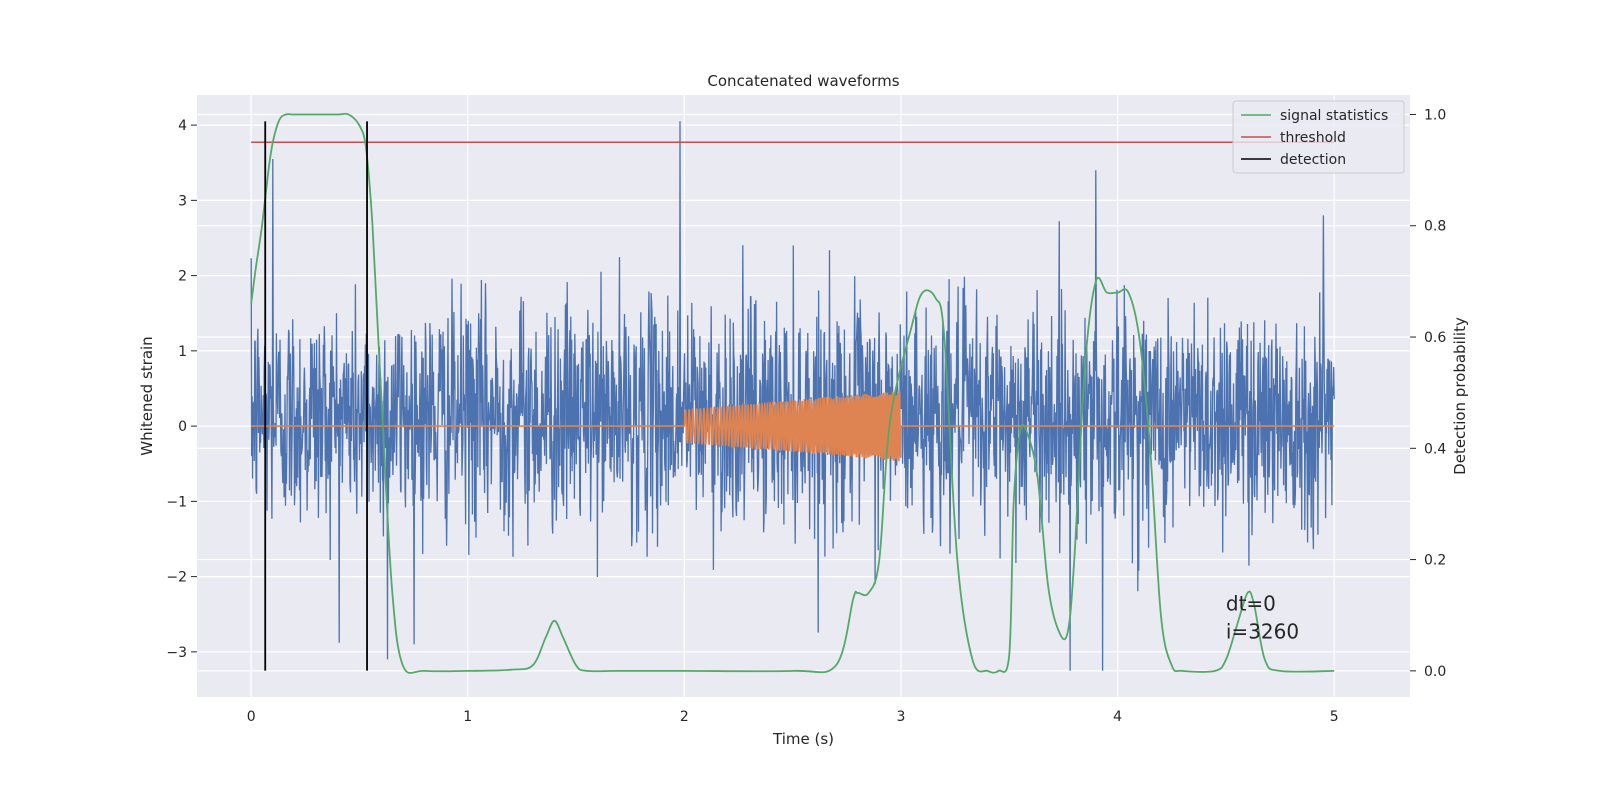 The image size is (1600, 800). Describe the element at coordinates (182, 277) in the screenshot. I see `y-tick-label: 2` at that location.